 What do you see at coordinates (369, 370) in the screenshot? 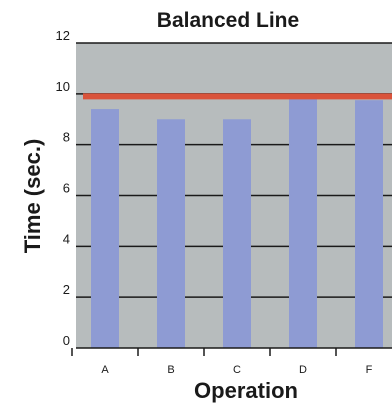
I see `x-tick-label-f: F` at bounding box center [369, 370].